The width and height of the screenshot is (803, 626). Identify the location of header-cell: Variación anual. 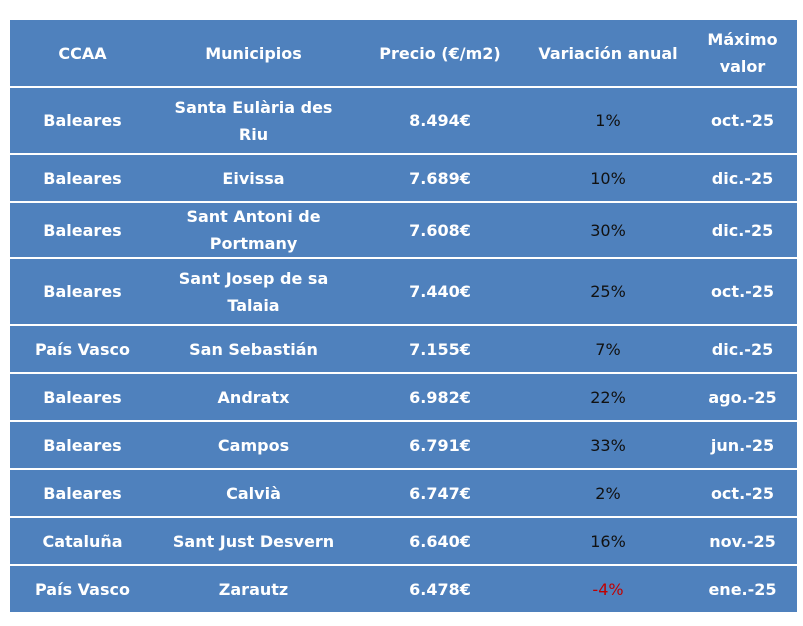
(608, 54).